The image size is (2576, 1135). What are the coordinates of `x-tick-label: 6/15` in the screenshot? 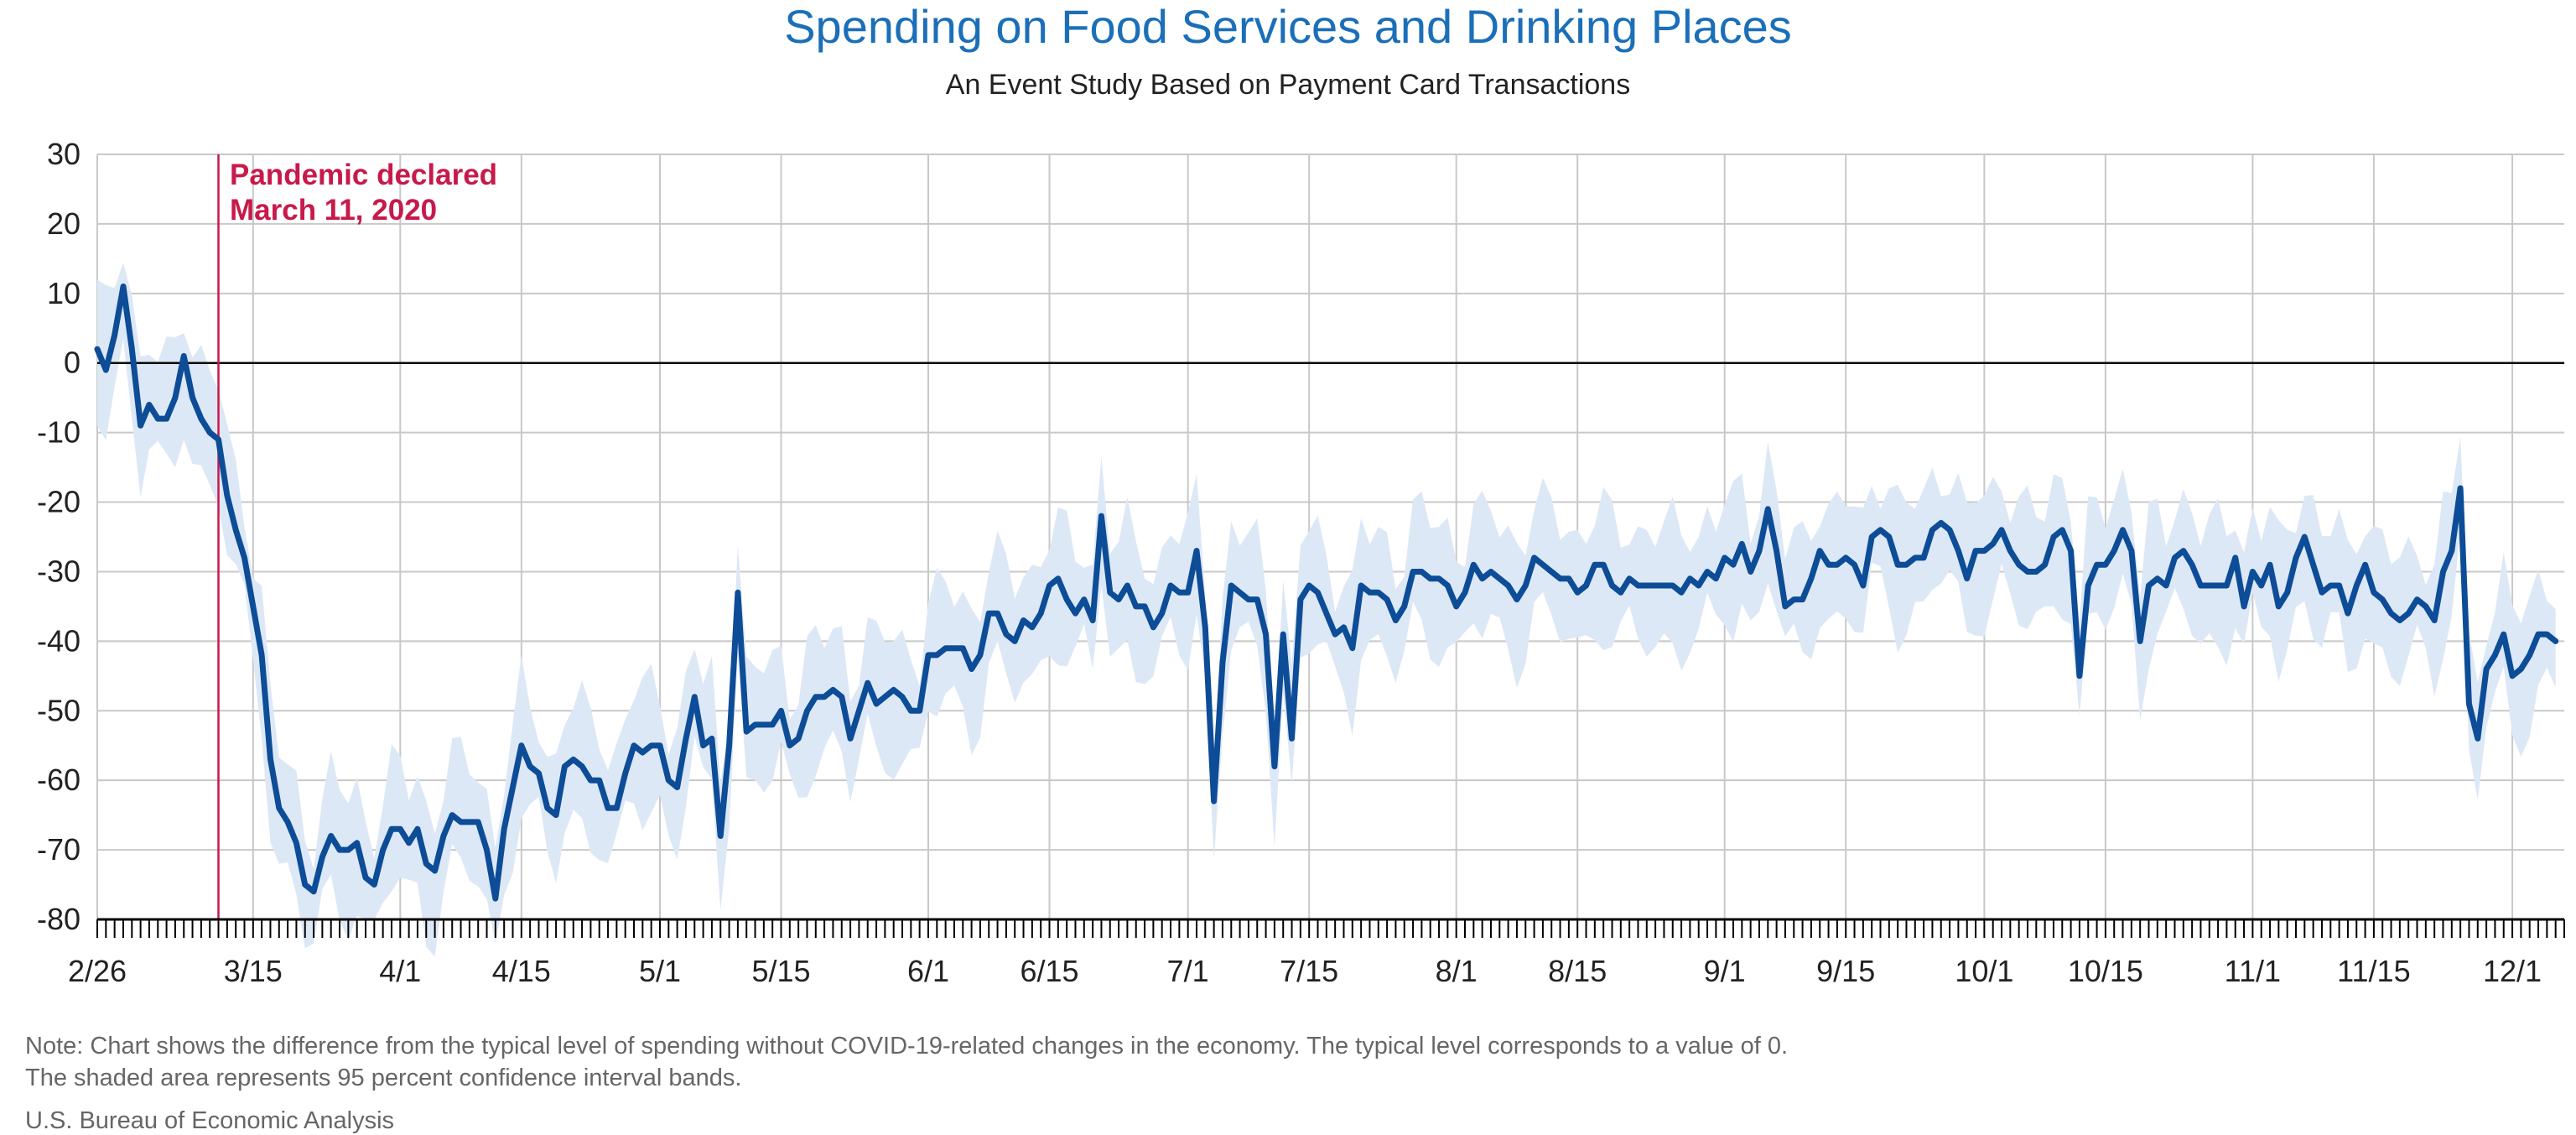 It's located at (1049, 971).